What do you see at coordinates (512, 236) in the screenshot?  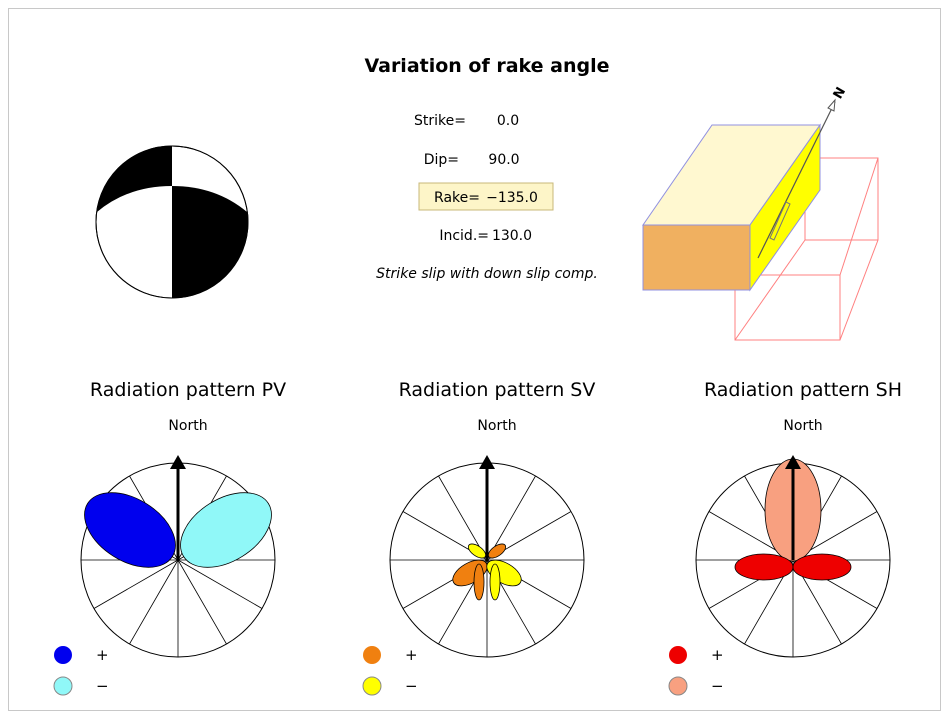 I see `param-value: 130.0` at bounding box center [512, 236].